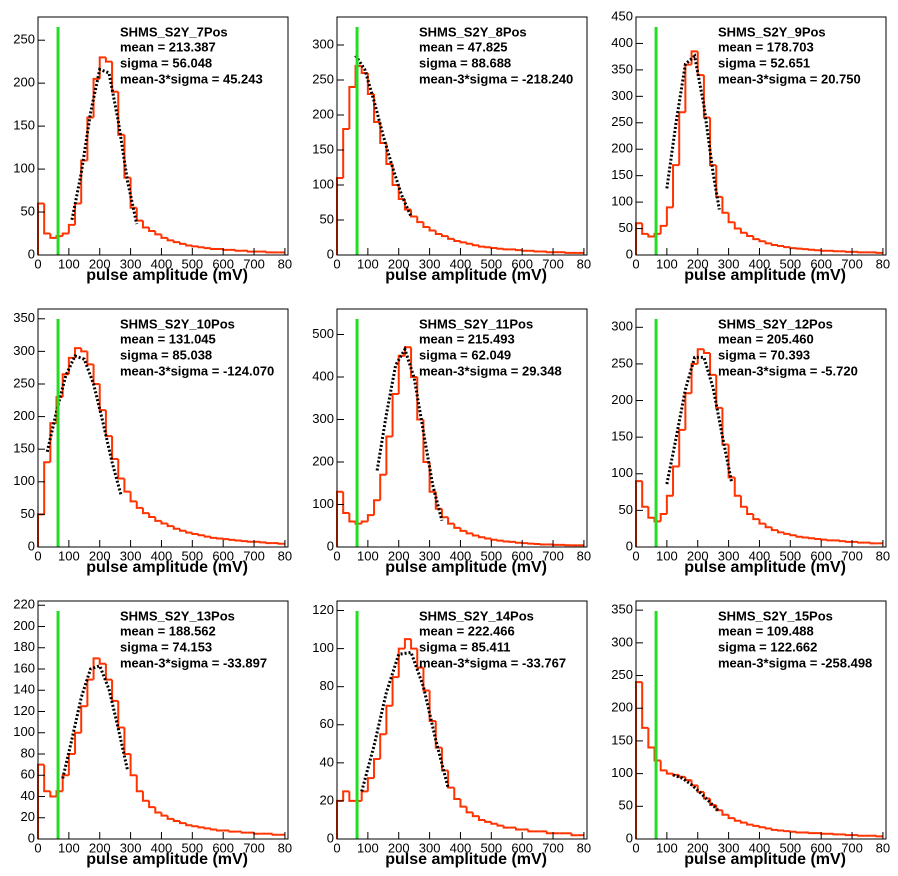 This screenshot has height=876, width=898. What do you see at coordinates (622, 42) in the screenshot?
I see `y-tick-label: 400` at bounding box center [622, 42].